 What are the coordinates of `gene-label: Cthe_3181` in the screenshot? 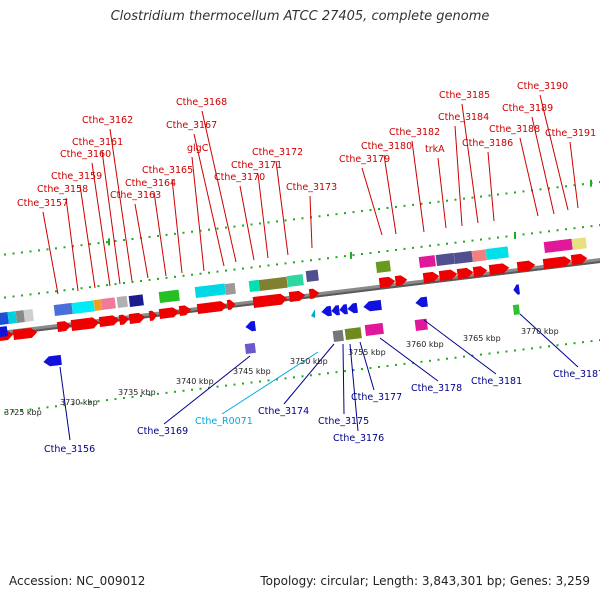 It's located at (496, 381).